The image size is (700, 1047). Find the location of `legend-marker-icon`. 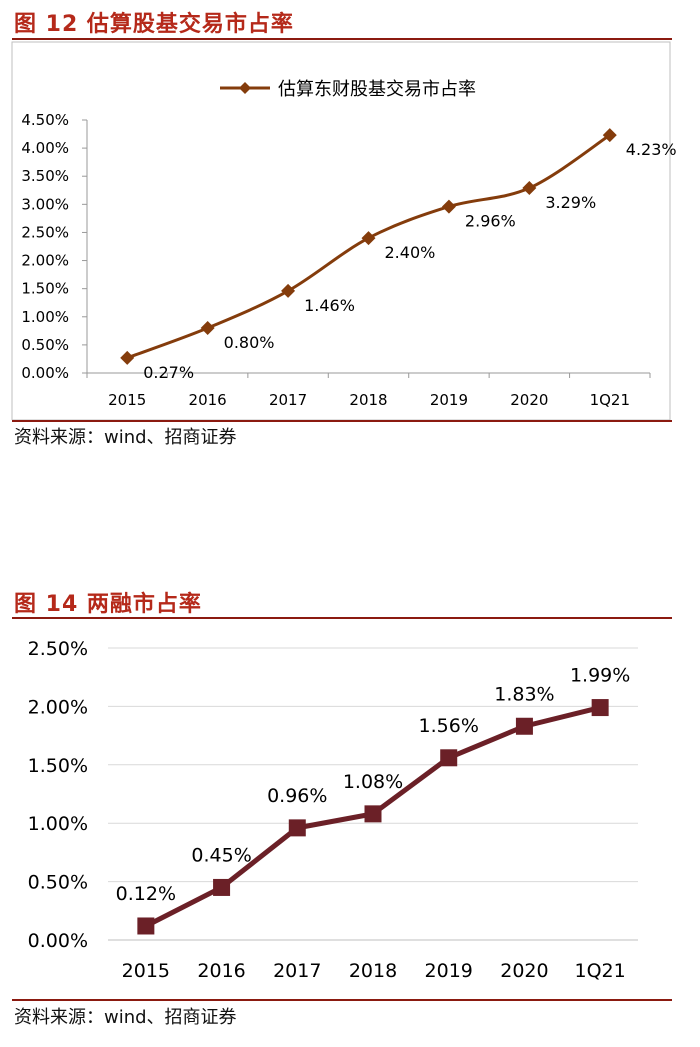

legend-marker-icon is located at coordinates (245, 88).